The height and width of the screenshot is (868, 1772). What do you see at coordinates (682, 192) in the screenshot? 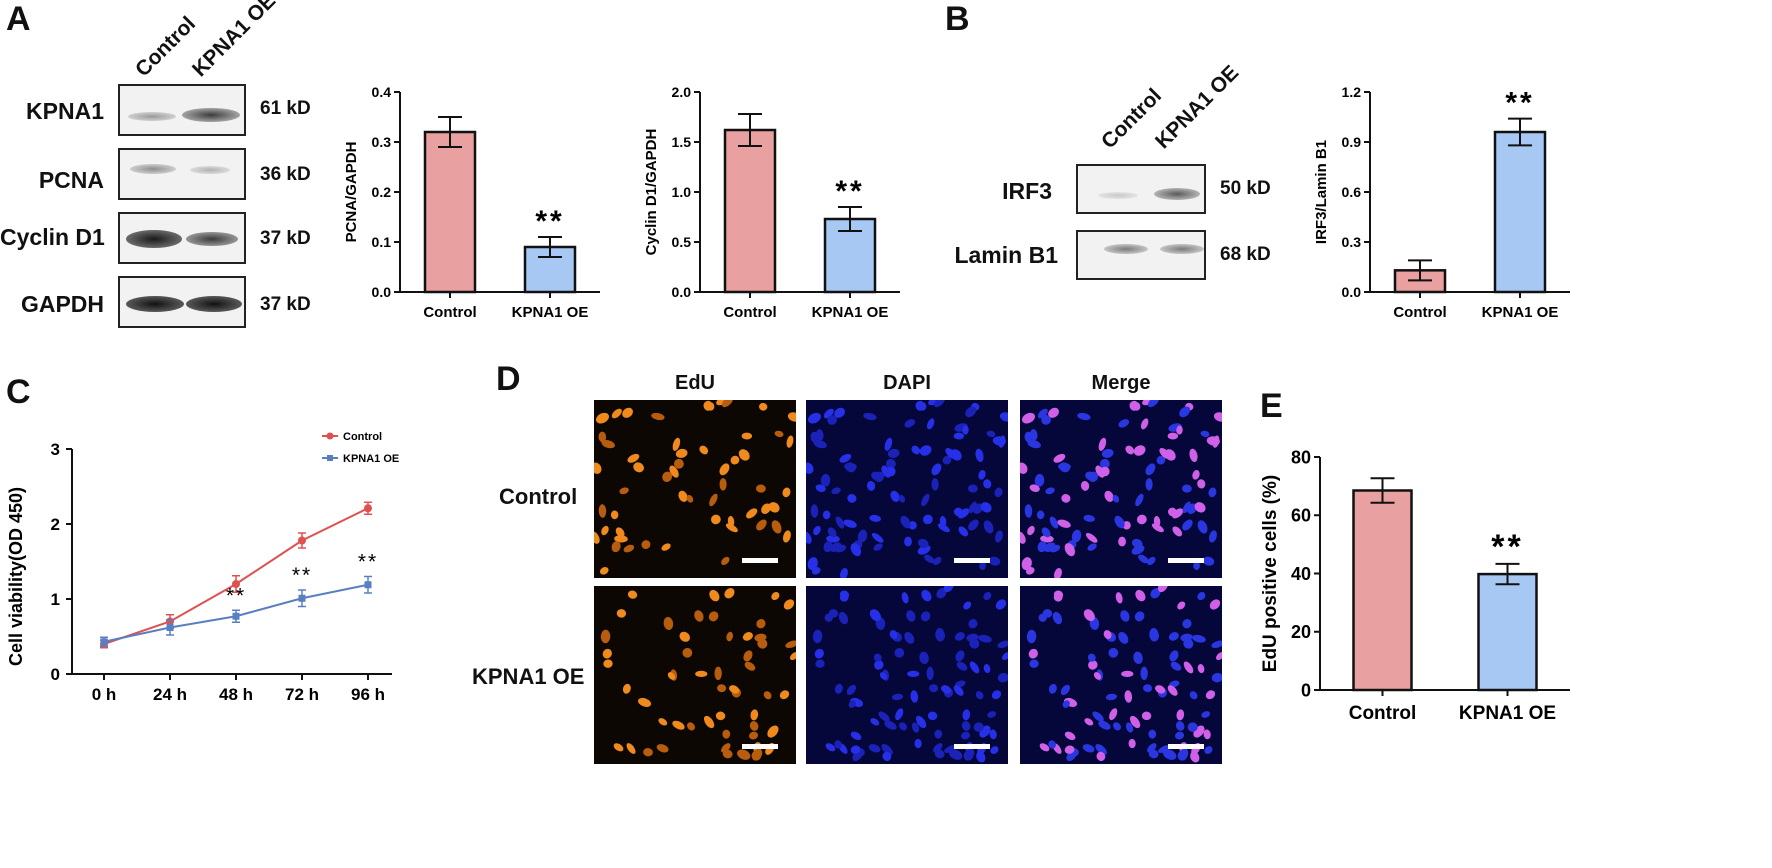
I see `y-tick-label: 1.0` at bounding box center [682, 192].